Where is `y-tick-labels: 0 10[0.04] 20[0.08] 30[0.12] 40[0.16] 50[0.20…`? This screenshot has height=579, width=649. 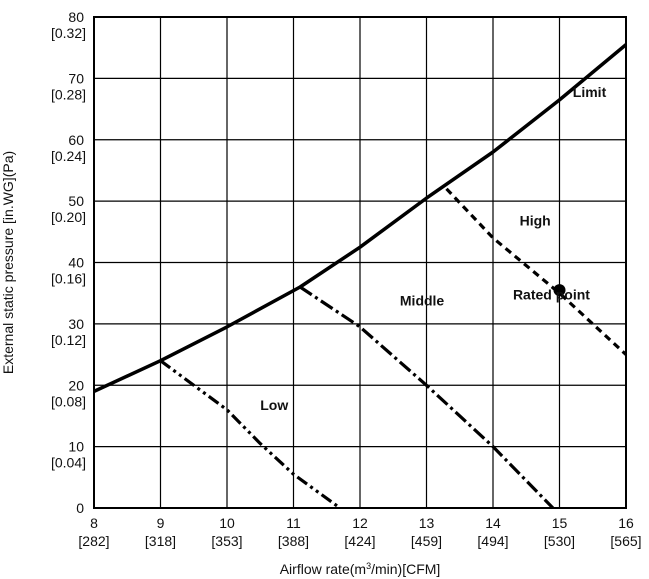
y-tick-labels: 0 10[0.04] 20[0.08] 30[0.12] 40[0.16] 50[0.20… is located at coordinates (68, 262).